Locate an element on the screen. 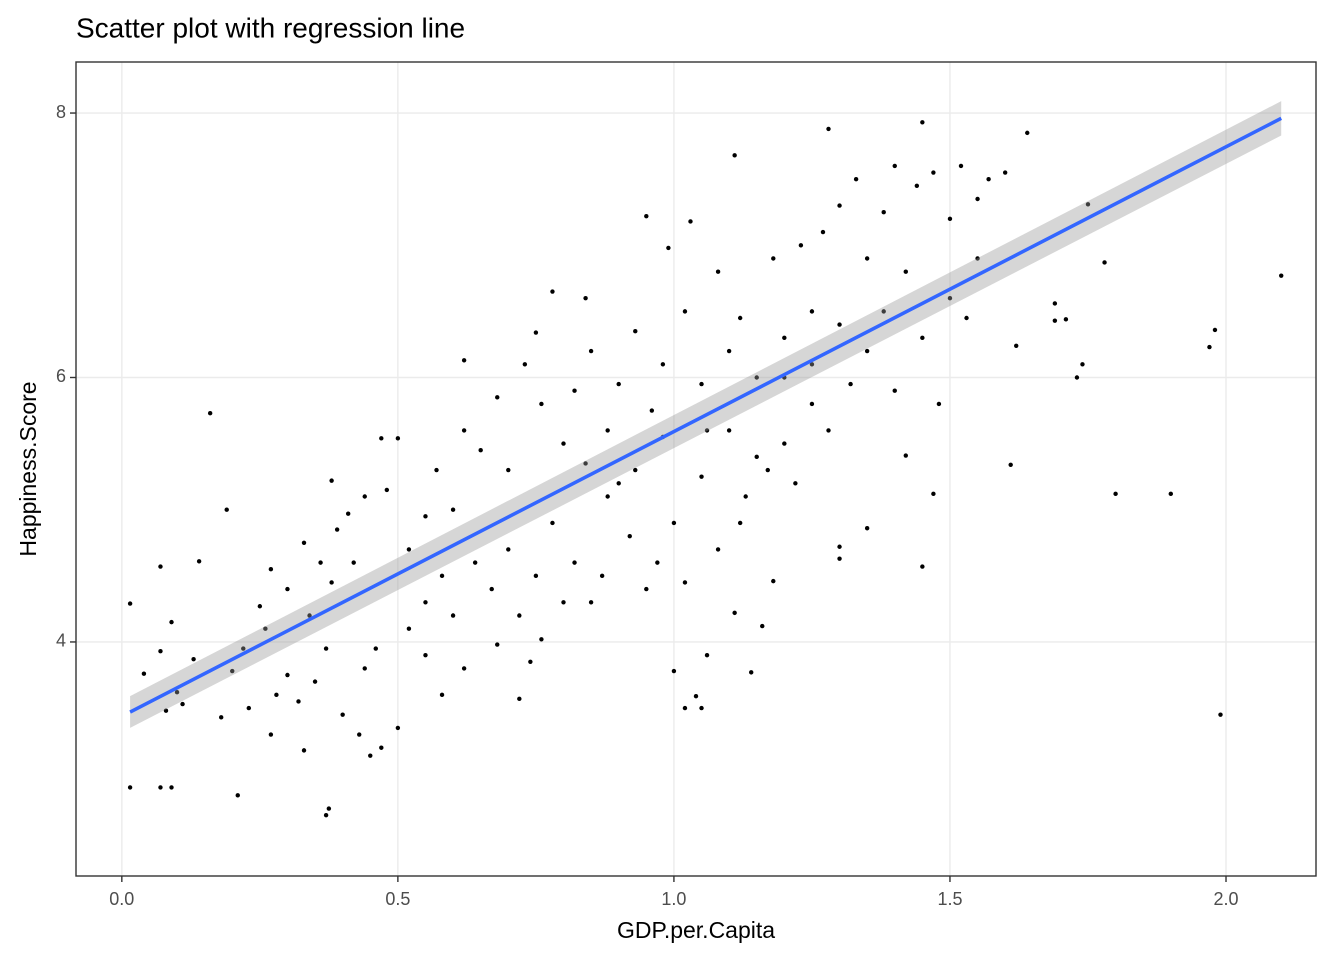  x-tick-label: 1.5 is located at coordinates (949, 899).